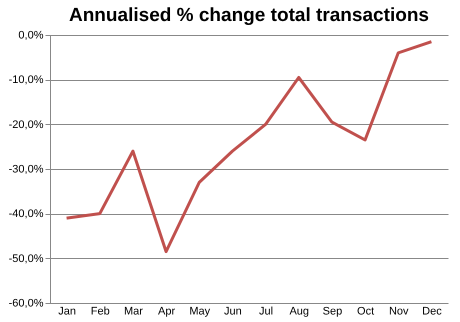 The image size is (460, 322). What do you see at coordinates (31, 36) in the screenshot?
I see `y-tick-label: 0,0%` at bounding box center [31, 36].